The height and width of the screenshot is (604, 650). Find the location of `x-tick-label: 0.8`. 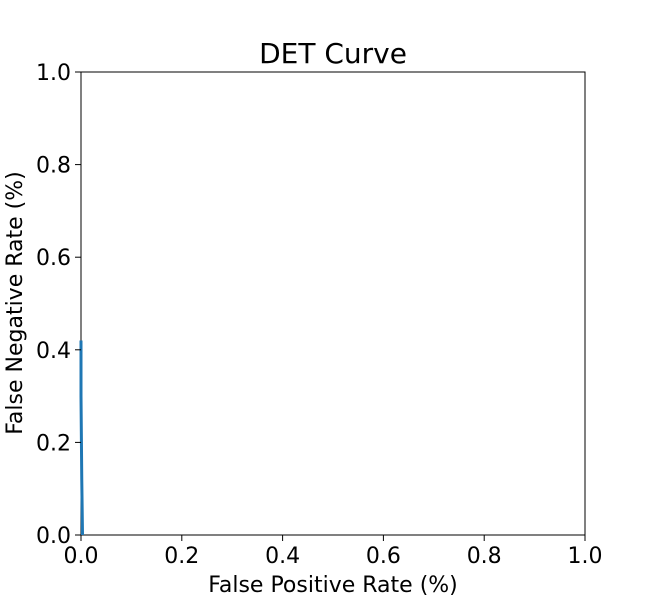

x-tick-label: 0.8 is located at coordinates (484, 556).